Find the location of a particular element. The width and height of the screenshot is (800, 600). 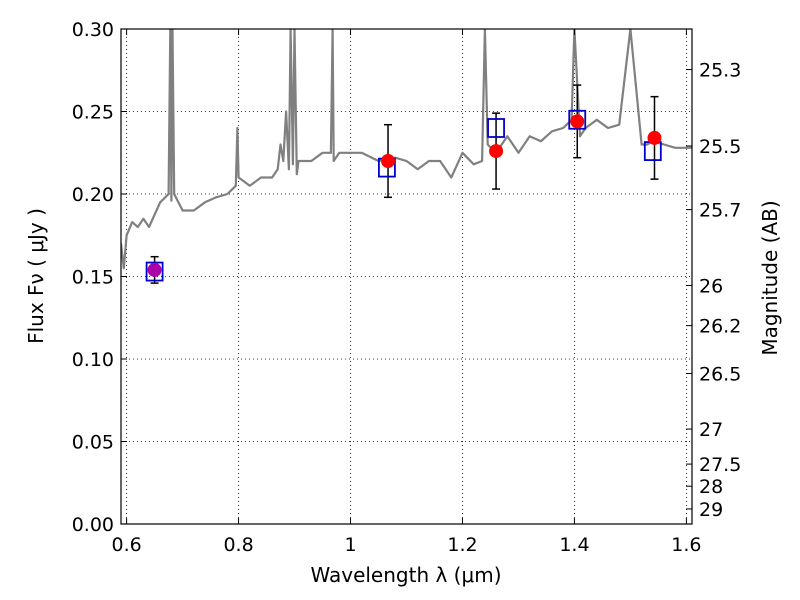

x-tick-label: 1.2 is located at coordinates (462, 545).